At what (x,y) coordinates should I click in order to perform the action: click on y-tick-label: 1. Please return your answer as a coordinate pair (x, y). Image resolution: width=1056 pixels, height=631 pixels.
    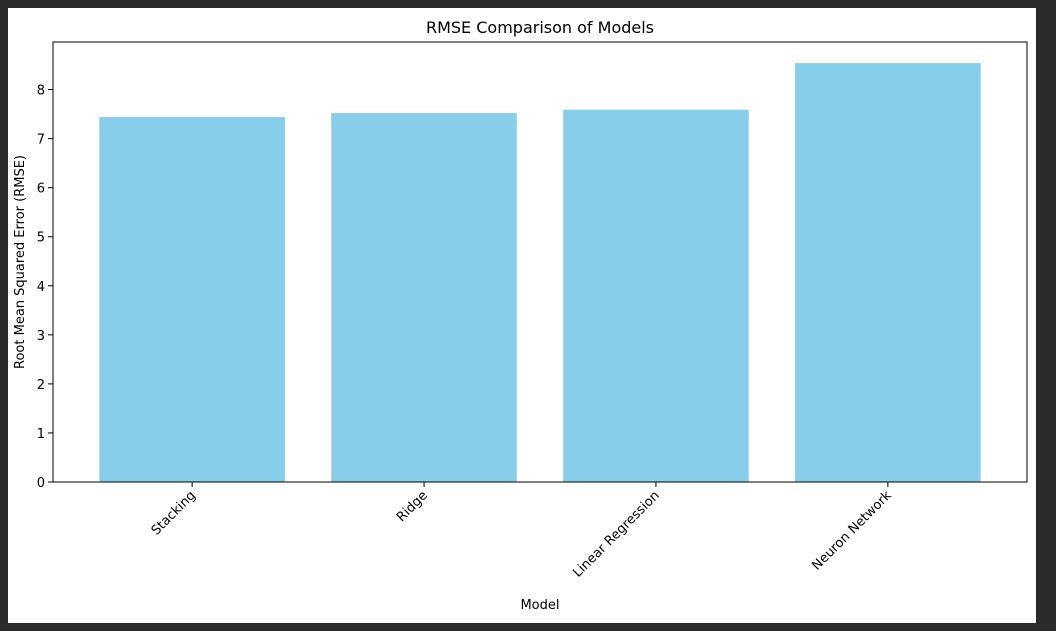
    Looking at the image, I should click on (41, 434).